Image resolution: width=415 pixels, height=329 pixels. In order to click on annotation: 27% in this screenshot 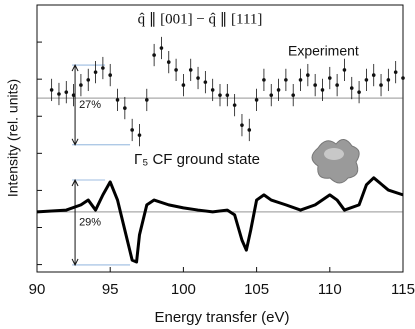, I will do `click(90, 105)`.